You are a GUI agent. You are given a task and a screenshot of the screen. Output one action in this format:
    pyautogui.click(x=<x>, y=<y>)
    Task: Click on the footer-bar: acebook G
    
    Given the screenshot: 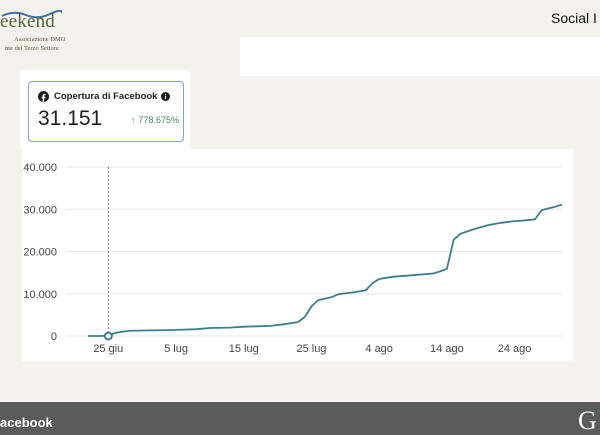 What is the action you would take?
    pyautogui.click(x=300, y=418)
    